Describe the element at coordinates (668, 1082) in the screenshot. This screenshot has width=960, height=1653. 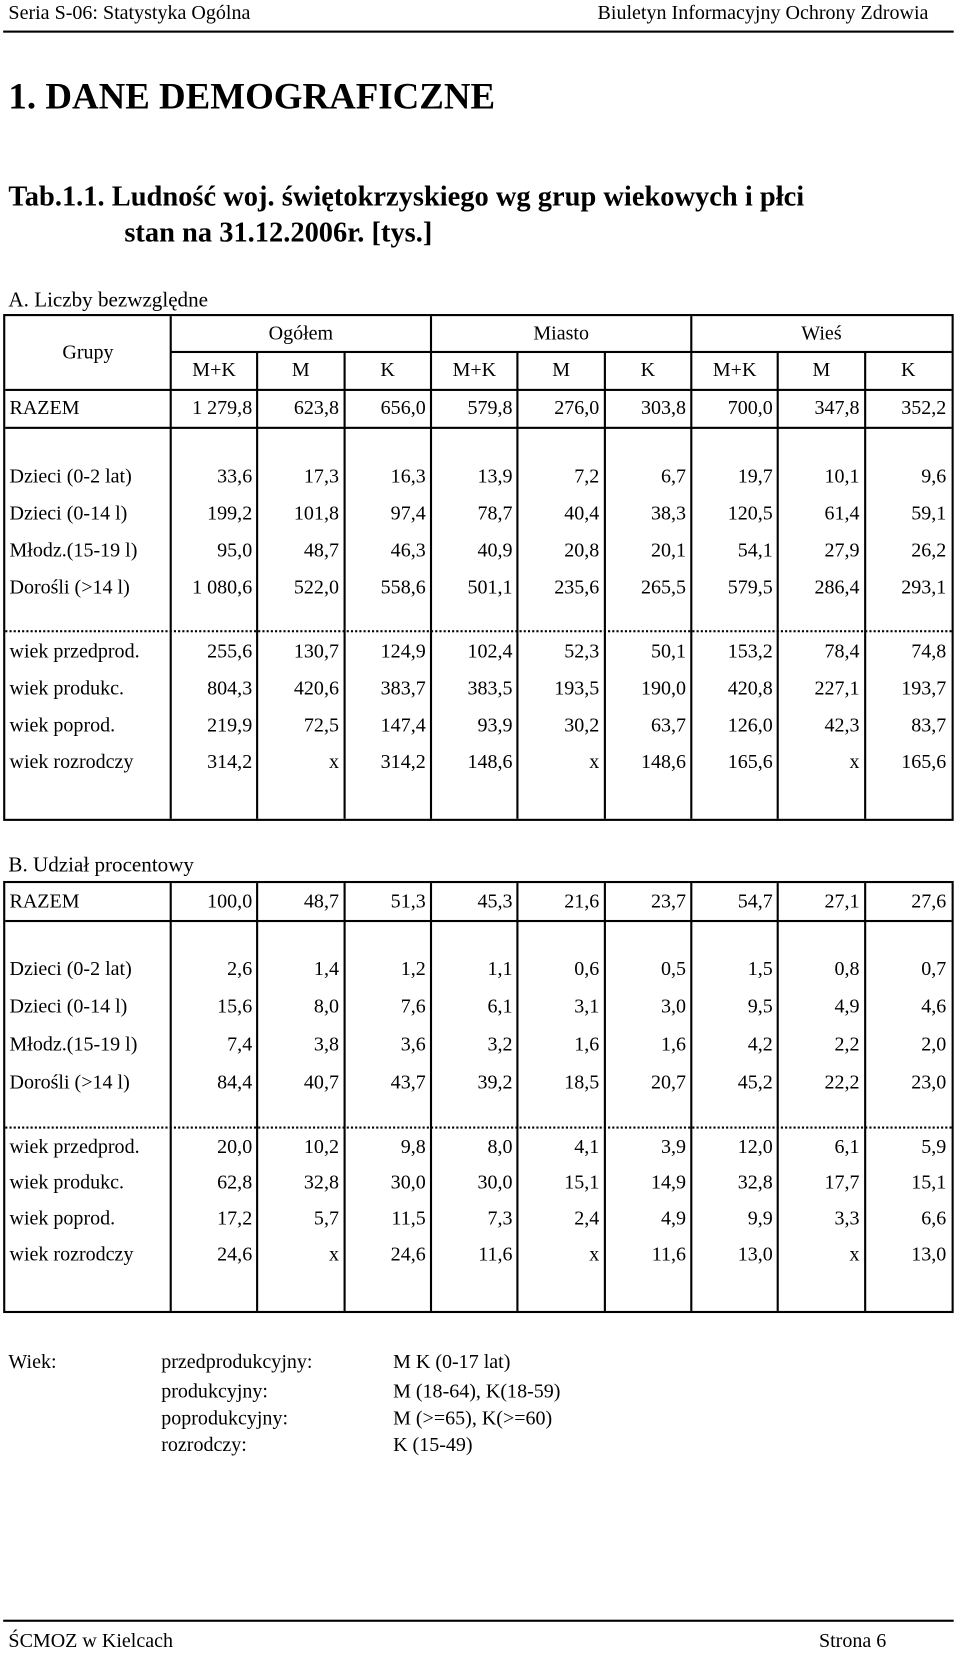
I see `table-cell: 20,7` at that location.